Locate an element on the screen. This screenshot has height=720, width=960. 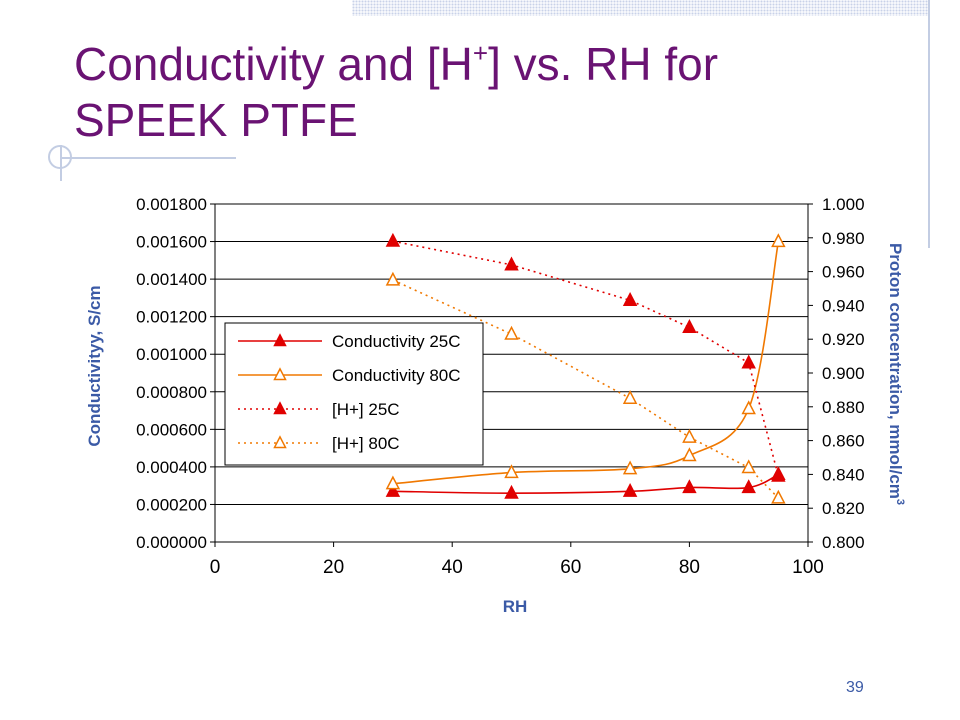
y-tick-label: 0.000600 is located at coordinates (171, 429).